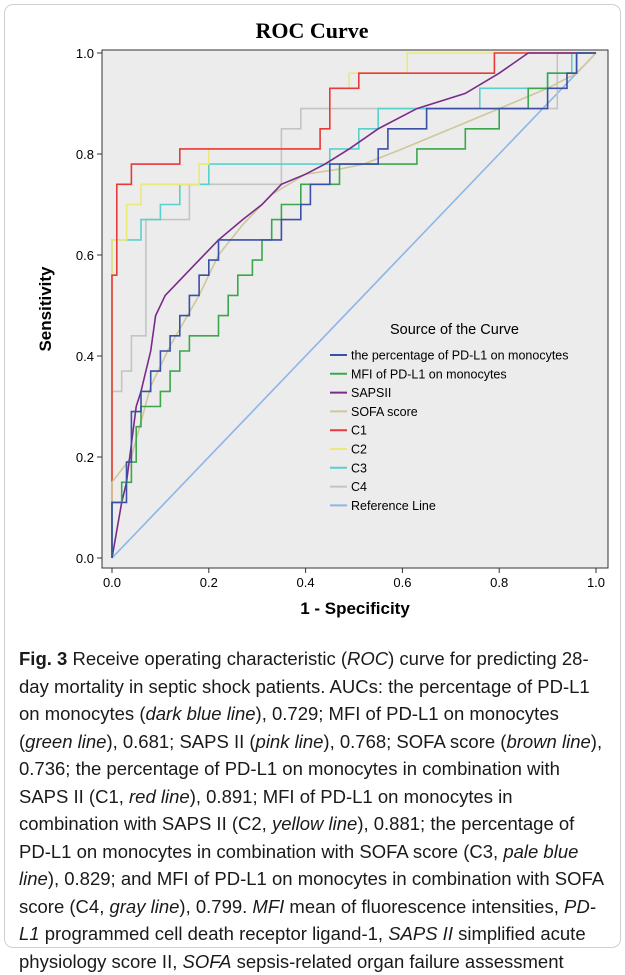  I want to click on legend-entry: C2, so click(359, 450).